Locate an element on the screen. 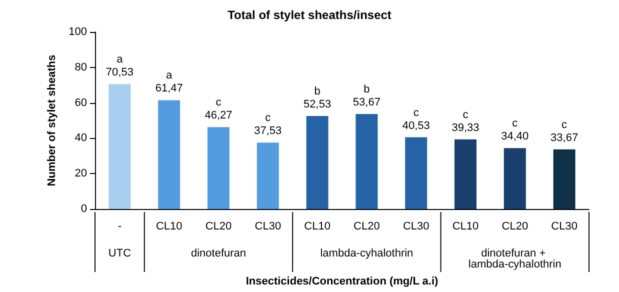 The width and height of the screenshot is (619, 292). data-label: b 53,67 is located at coordinates (366, 96).